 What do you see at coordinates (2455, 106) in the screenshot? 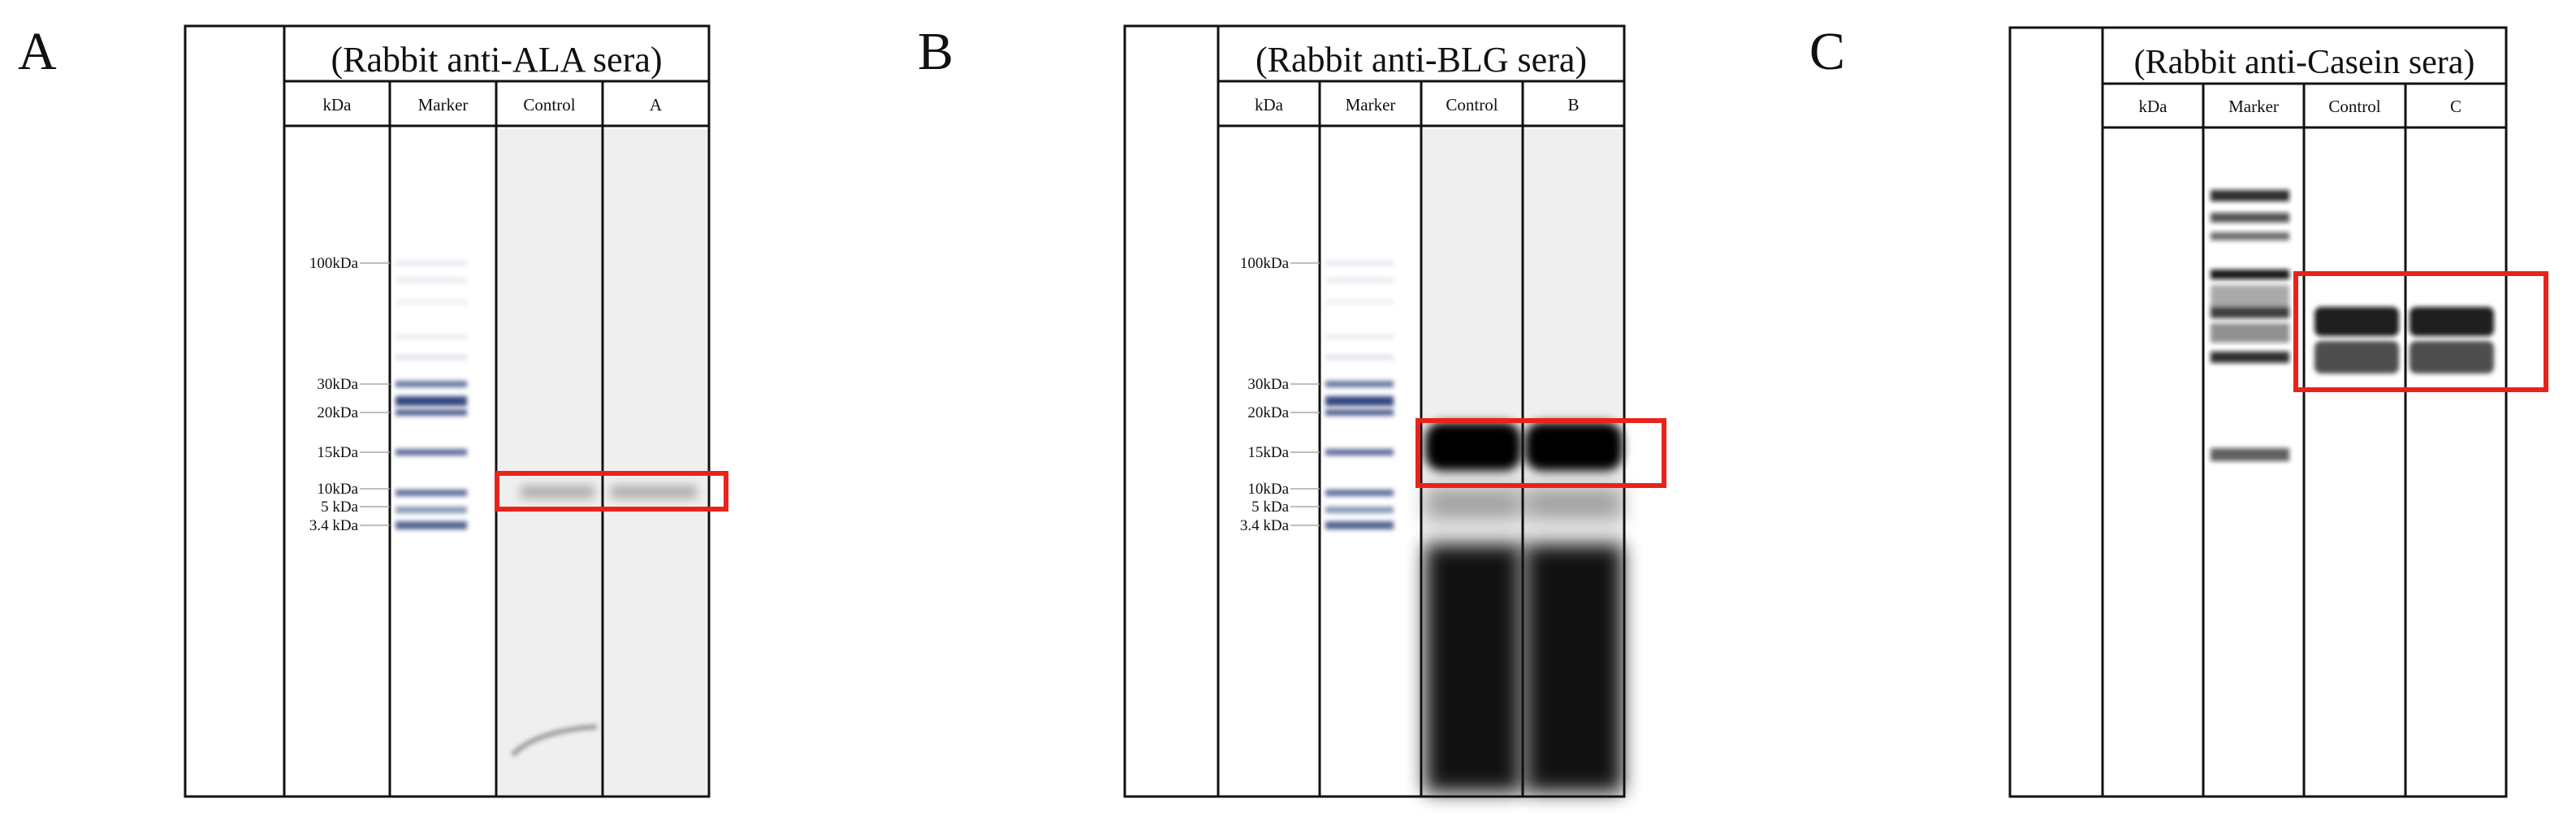
I see `column-header-c: C` at bounding box center [2455, 106].